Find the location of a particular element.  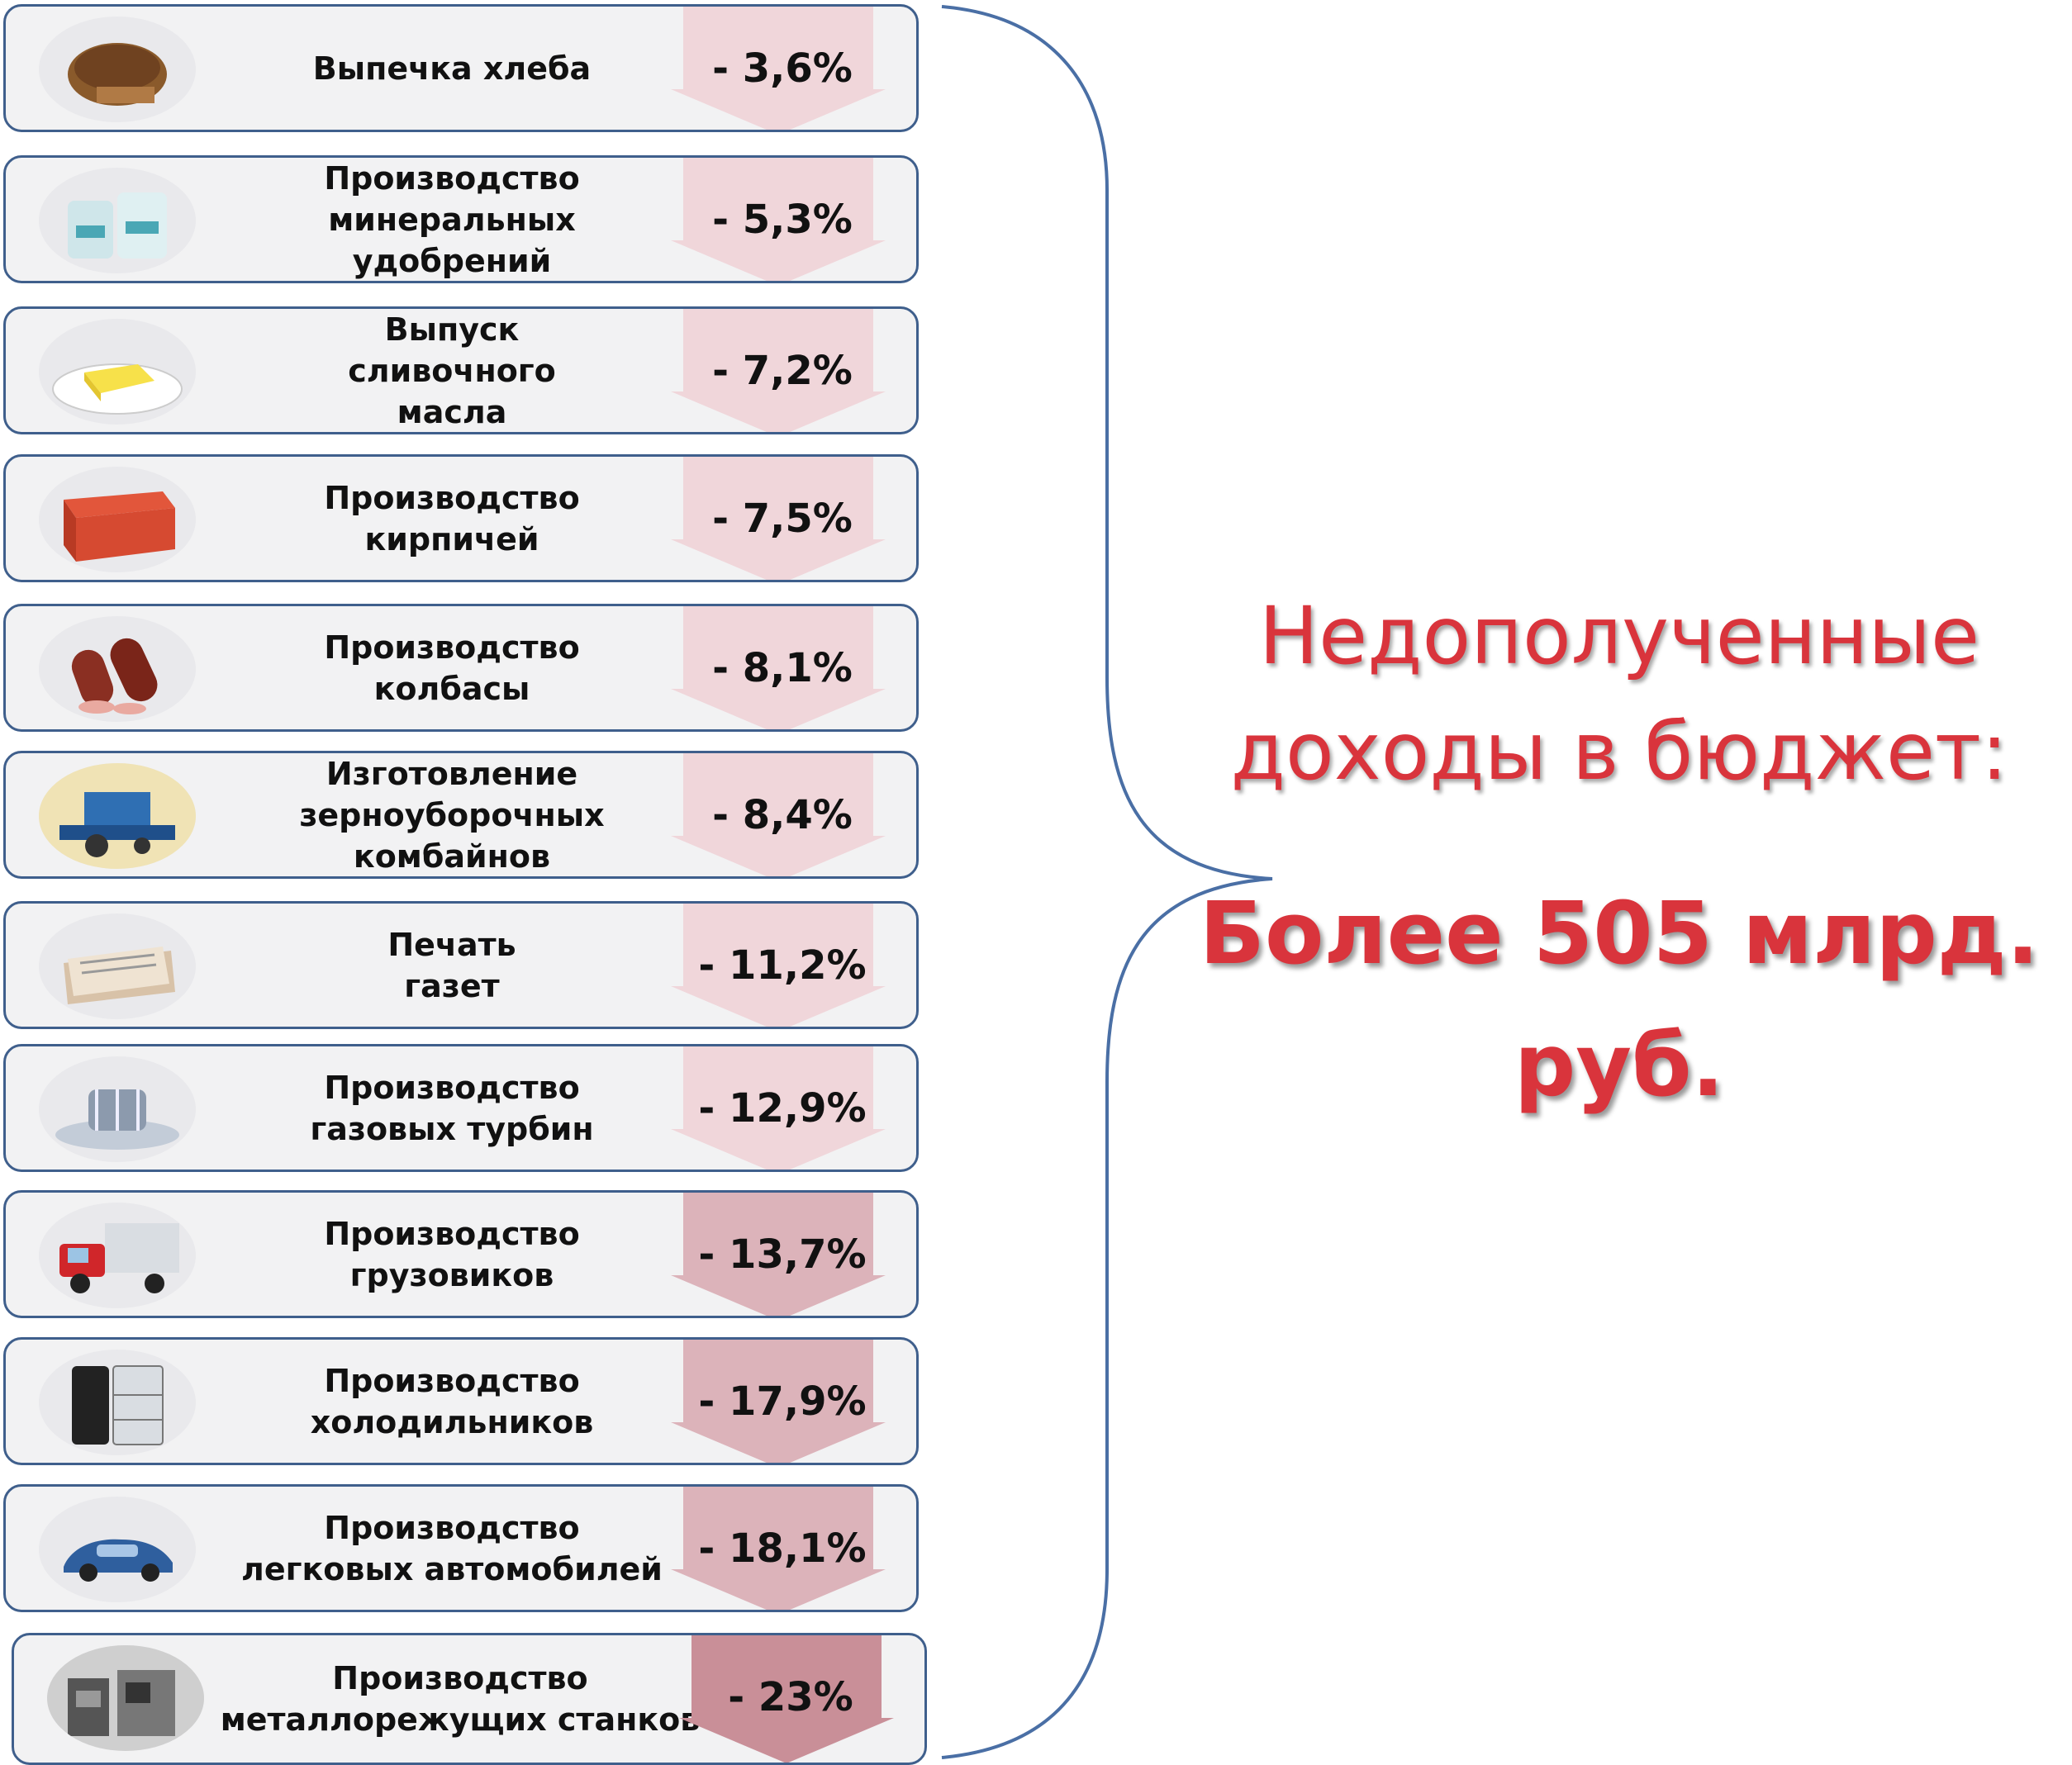

industry-row: Производство минеральных удобрений - 5,3% is located at coordinates (461, 219).